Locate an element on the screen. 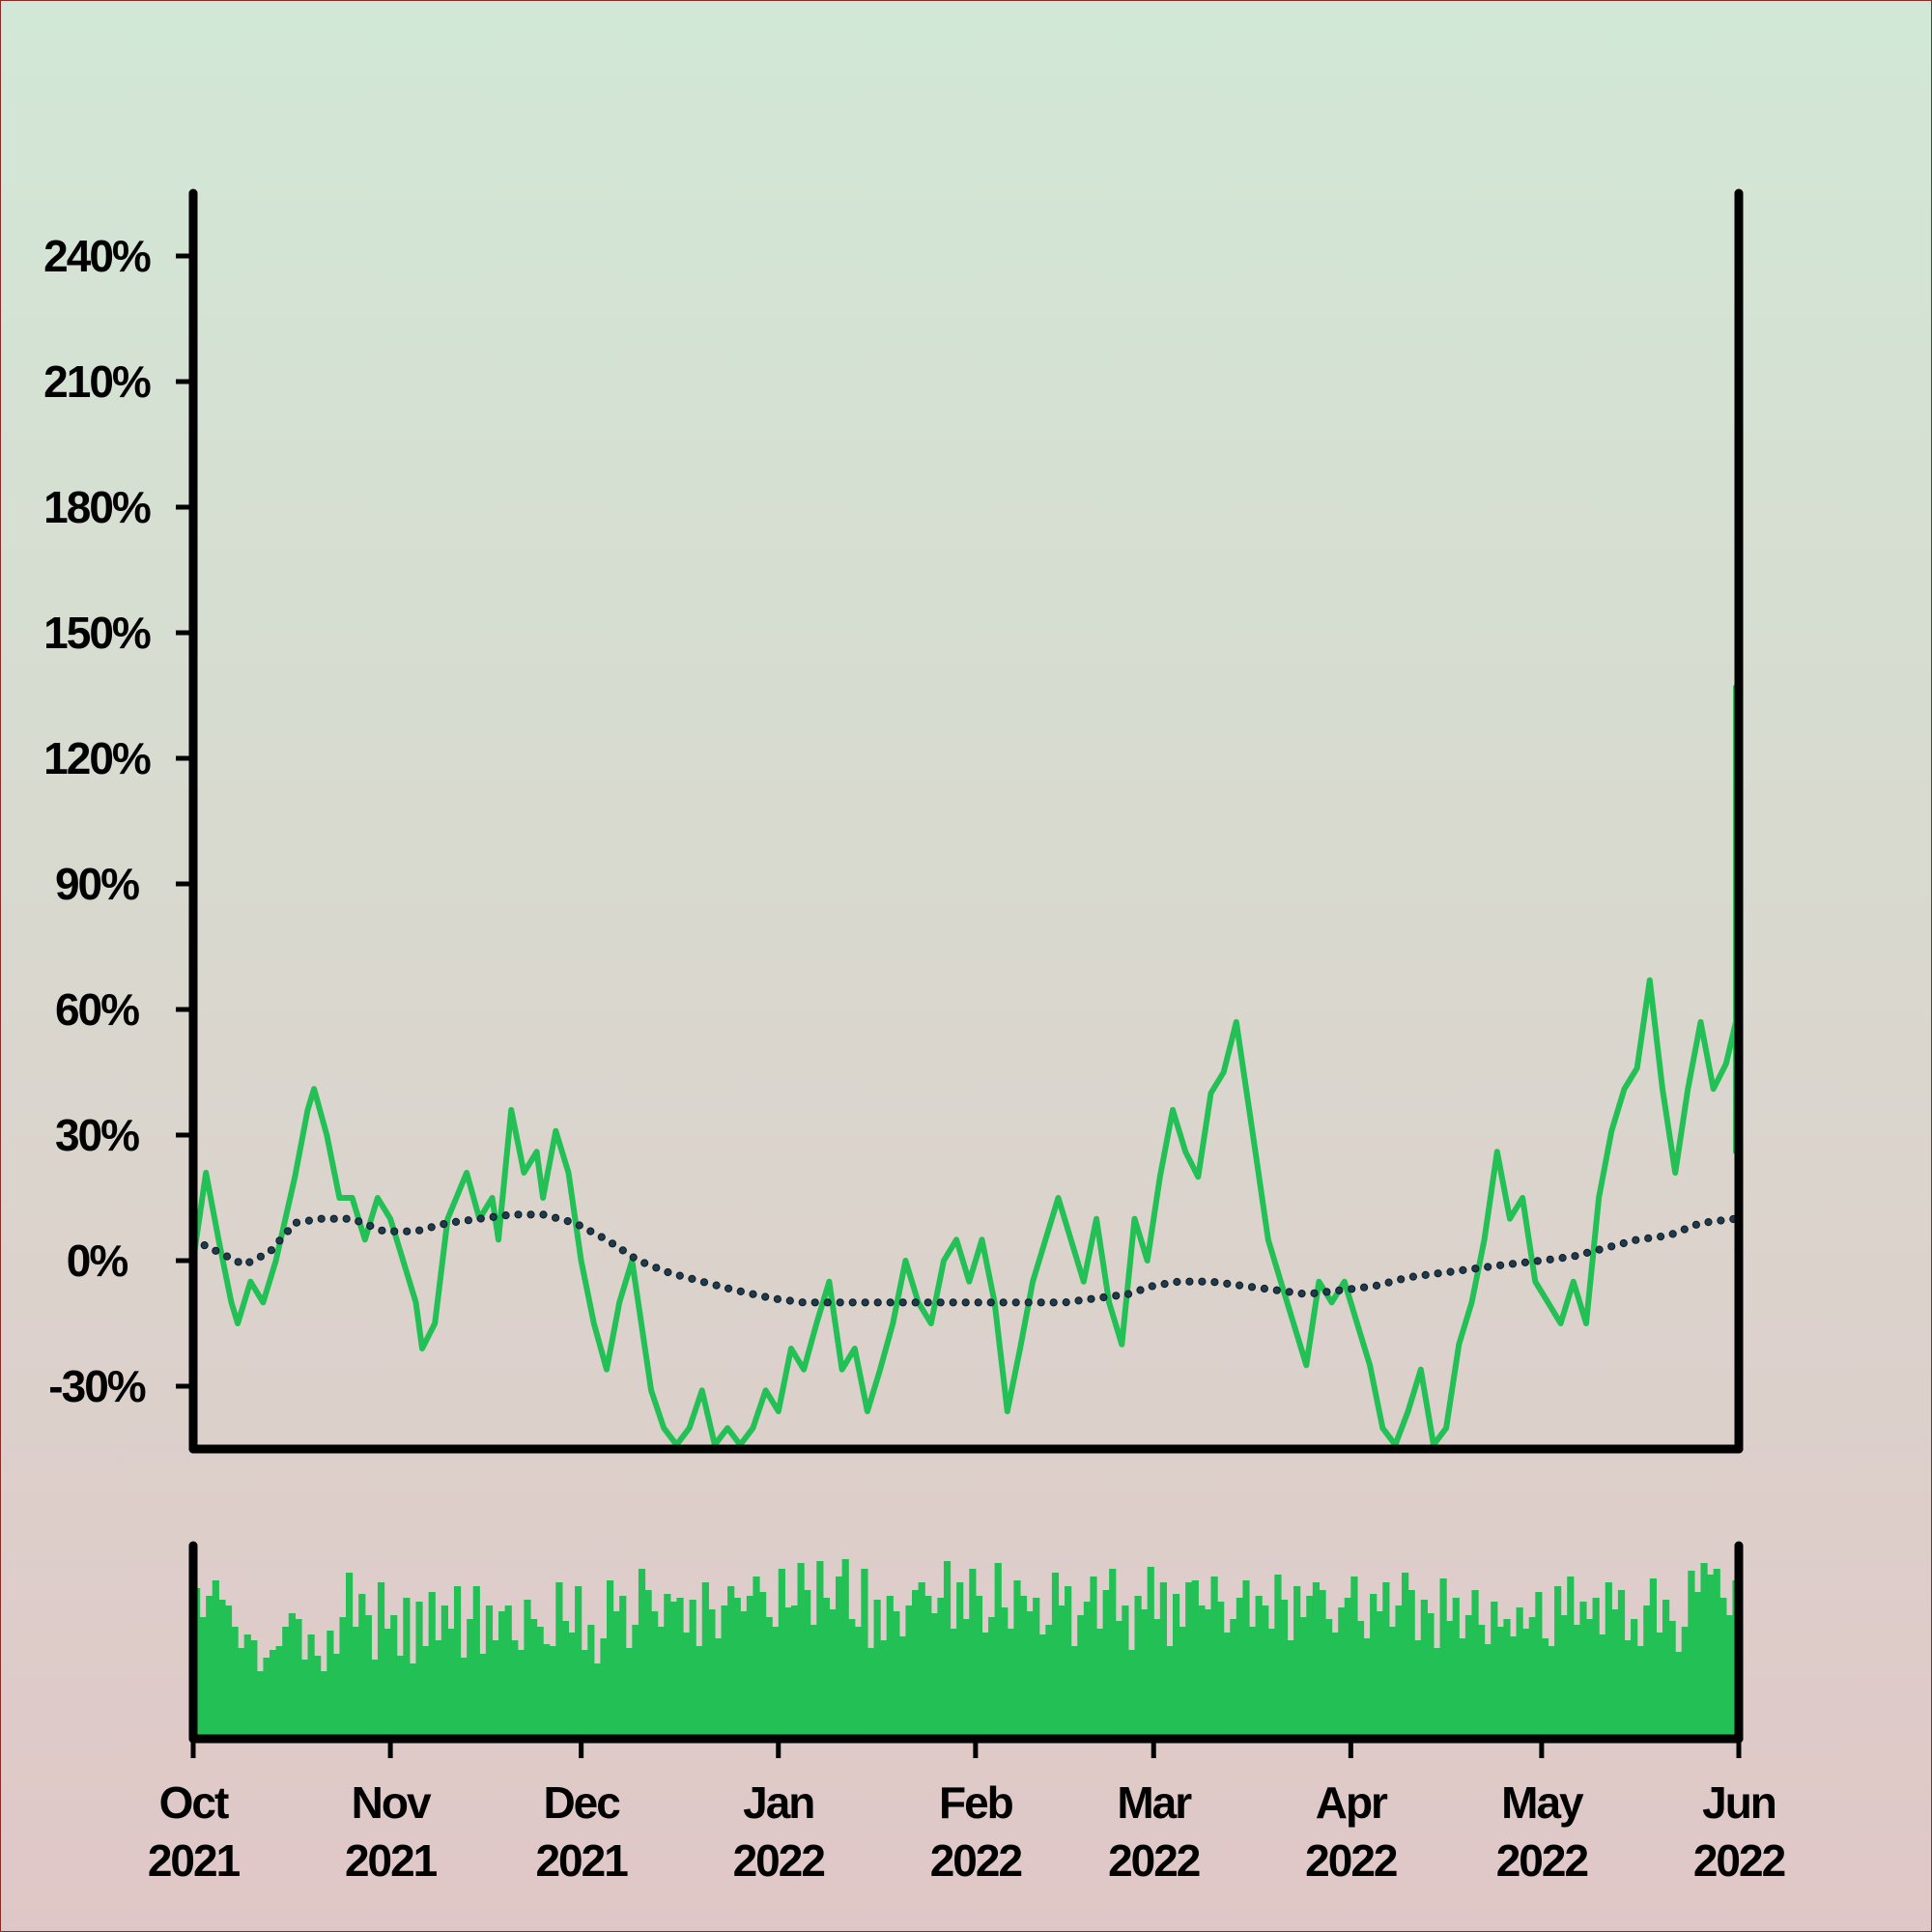 The height and width of the screenshot is (1932, 1932). y-axis: -30% 0% 30% 60% 90% 120% 150% 180% 210% 240% is located at coordinates (118, 821).